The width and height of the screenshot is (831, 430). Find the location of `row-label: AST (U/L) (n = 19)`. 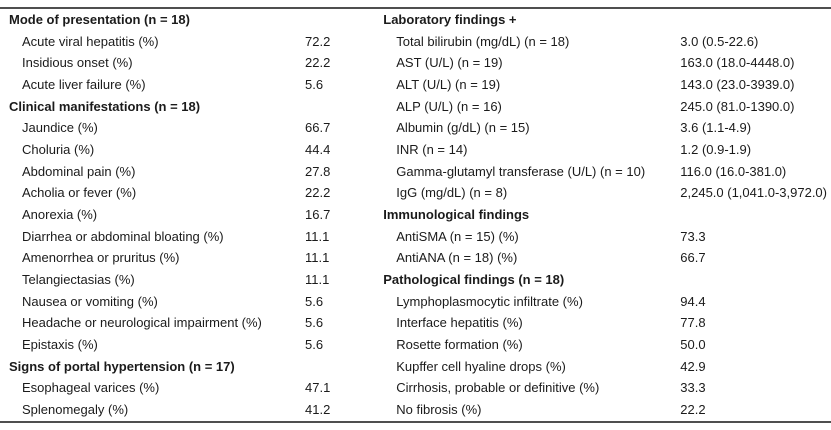

row-label: AST (U/L) (n = 19) is located at coordinates (449, 63).